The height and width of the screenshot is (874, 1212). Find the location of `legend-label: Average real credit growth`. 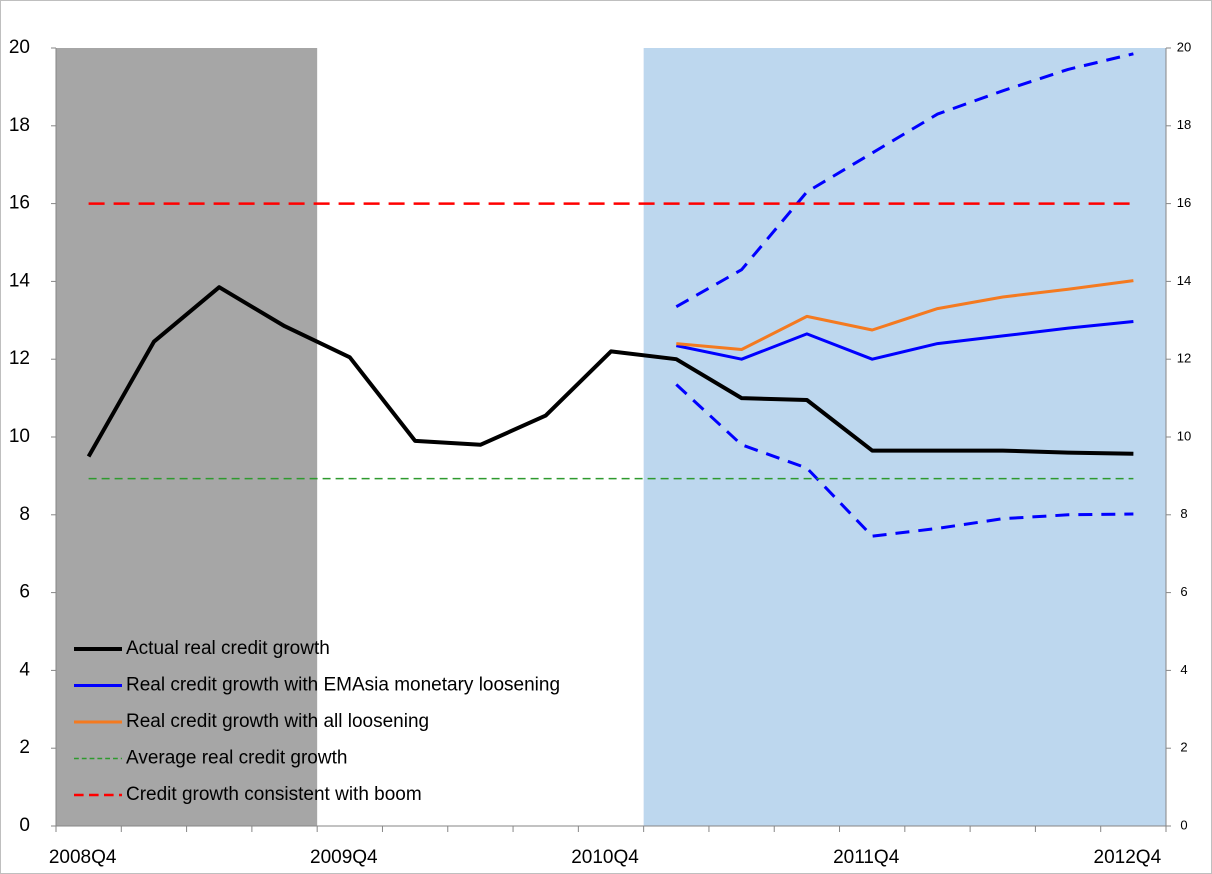

legend-label: Average real credit growth is located at coordinates (236, 758).